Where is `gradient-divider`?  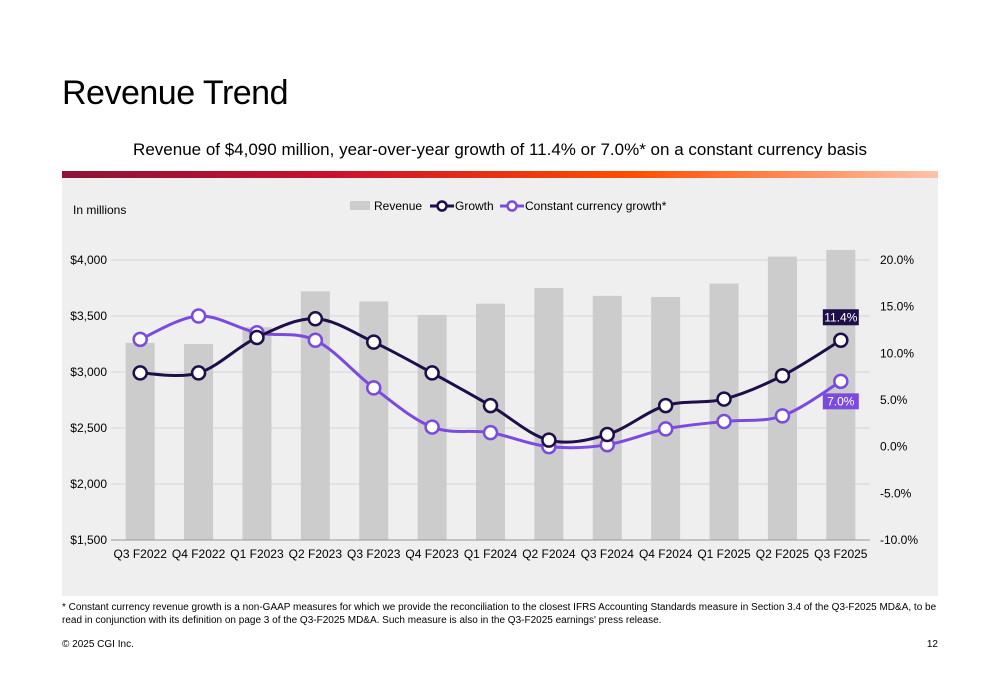
gradient-divider is located at coordinates (500, 174).